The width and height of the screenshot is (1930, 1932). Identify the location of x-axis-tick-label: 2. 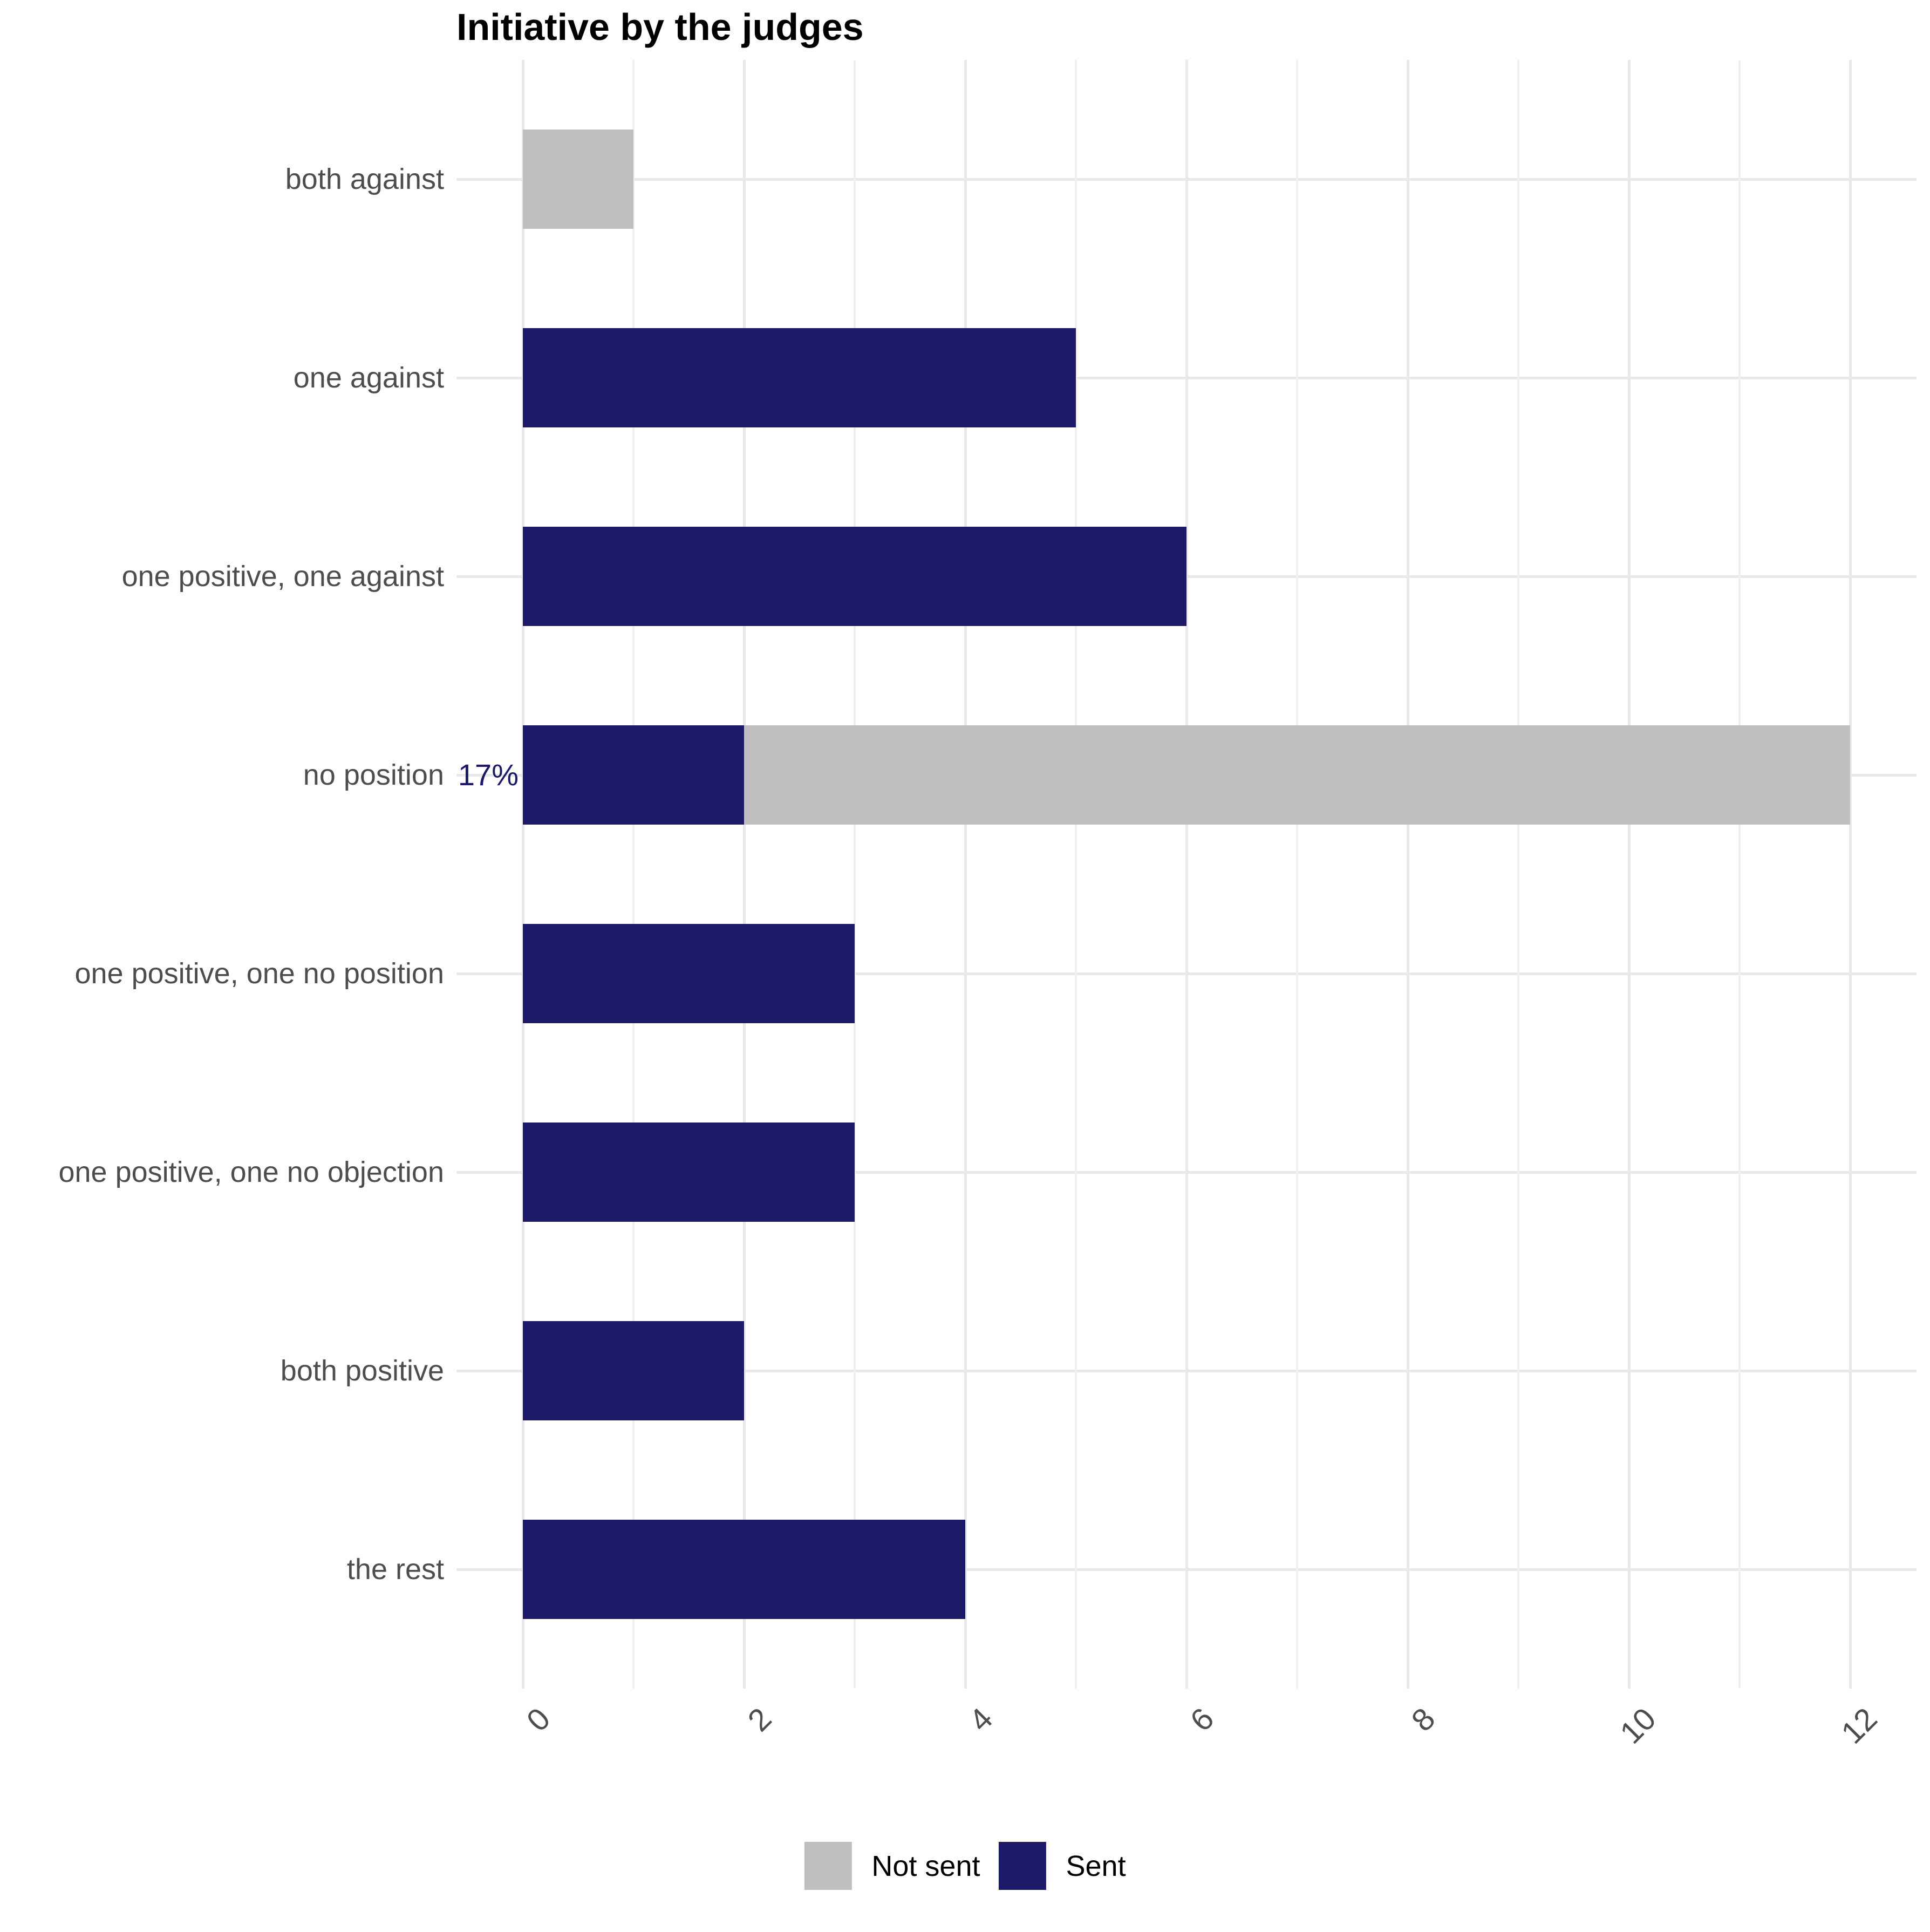
(760, 1720).